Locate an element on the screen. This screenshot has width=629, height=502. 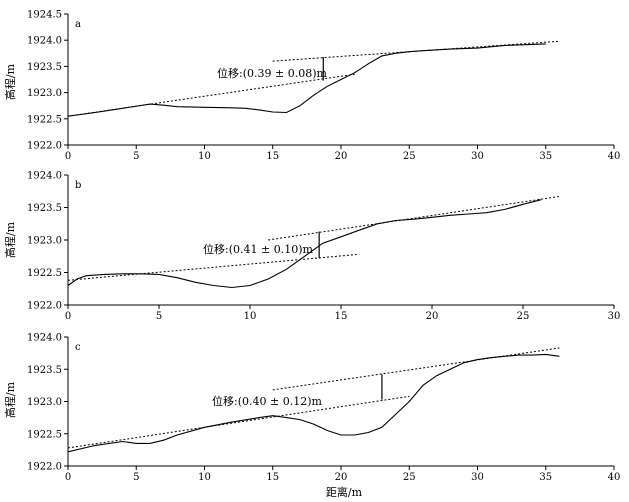
panel-c-y-tick-label: 1923.0 is located at coordinates (44, 402).